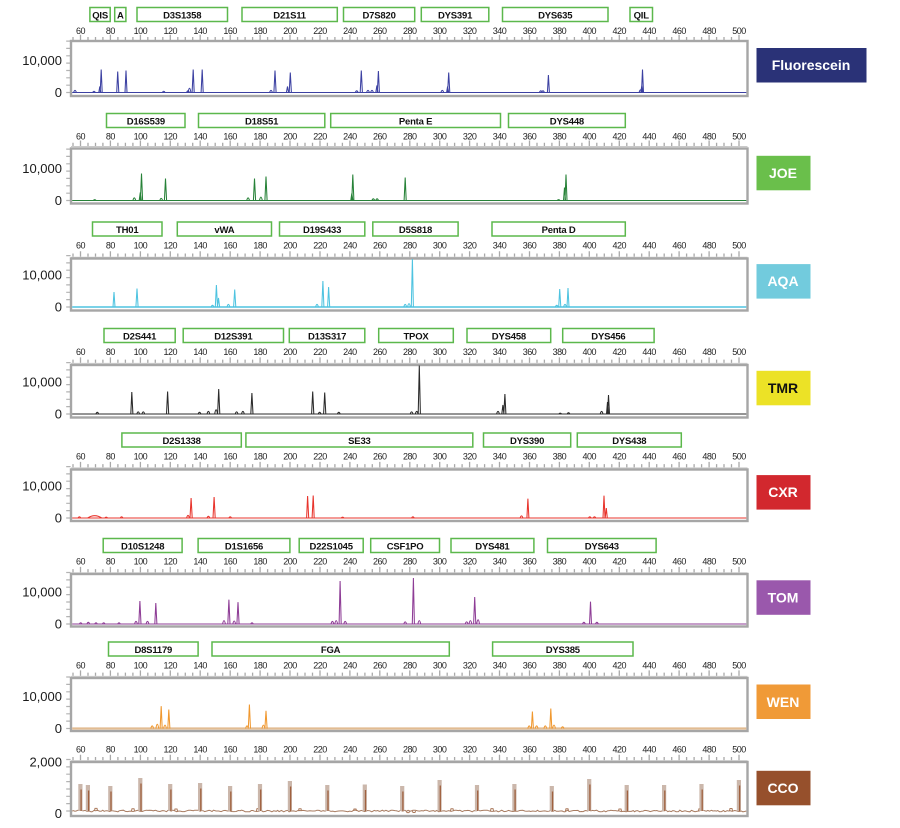 The height and width of the screenshot is (828, 900). Describe the element at coordinates (100, 15) in the screenshot. I see `svg-text: QIS` at that location.